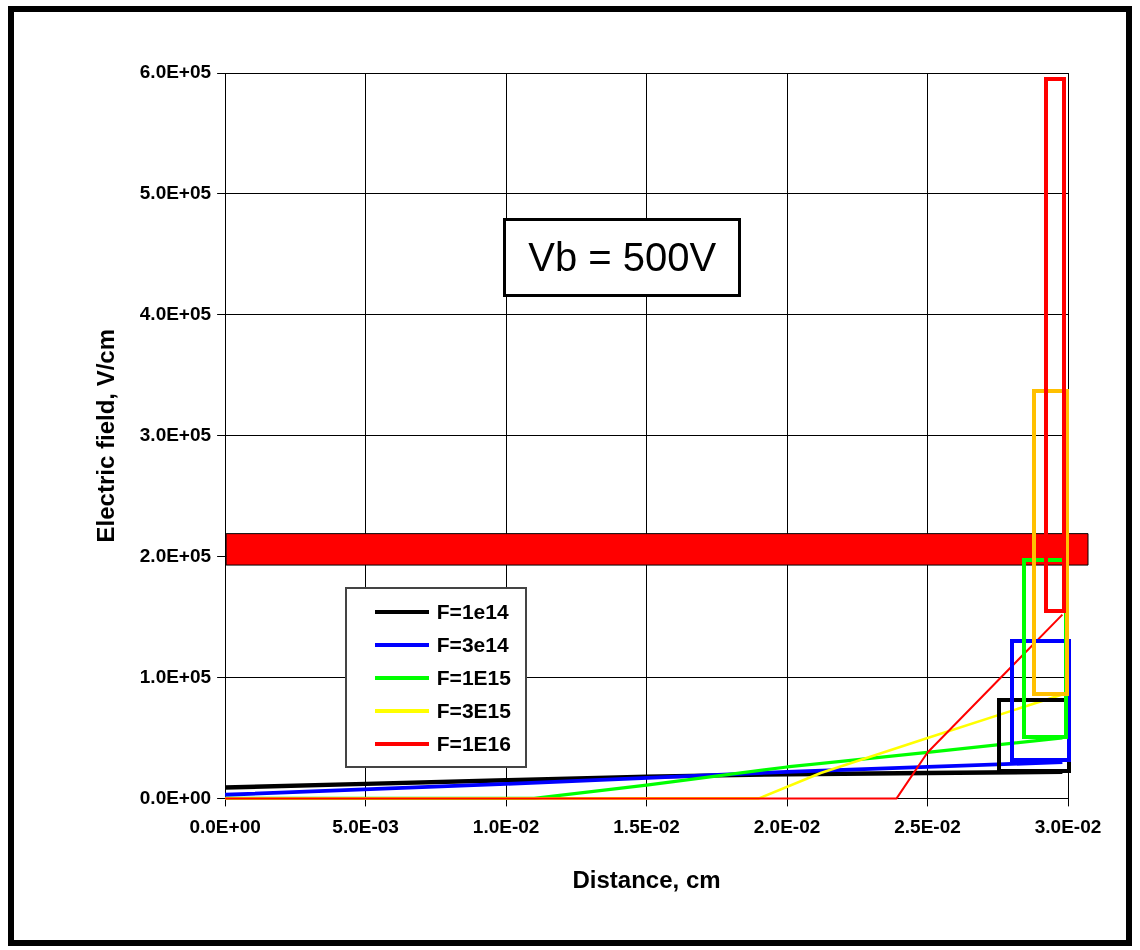 The image size is (1140, 950). What do you see at coordinates (175, 555) in the screenshot?
I see `y-tick-label: 2.0E+05` at bounding box center [175, 555].